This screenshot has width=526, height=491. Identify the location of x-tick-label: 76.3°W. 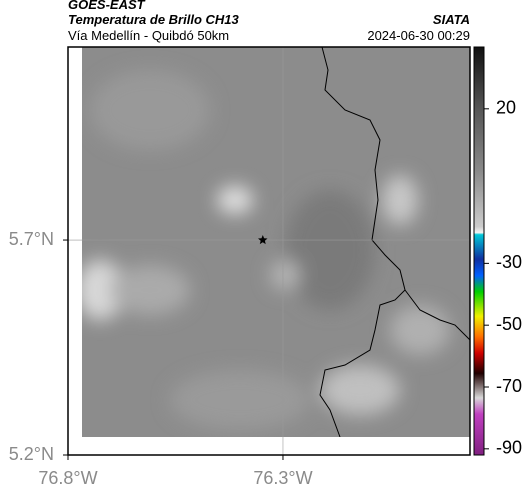
(282, 478).